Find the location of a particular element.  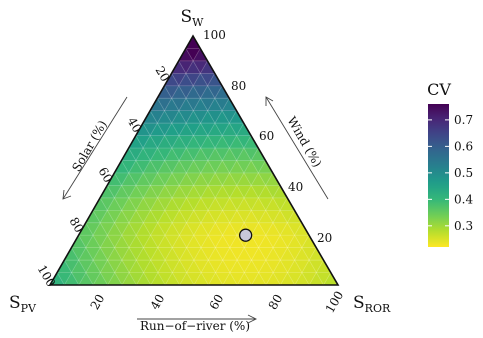

wind-tick-20: 20 is located at coordinates (324, 238).